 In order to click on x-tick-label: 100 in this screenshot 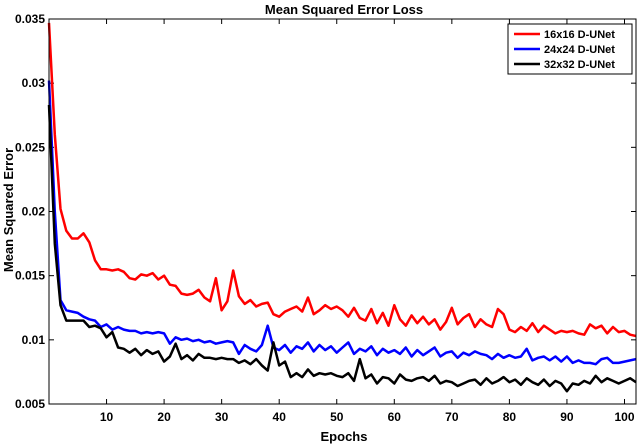, I will do `click(624, 417)`.